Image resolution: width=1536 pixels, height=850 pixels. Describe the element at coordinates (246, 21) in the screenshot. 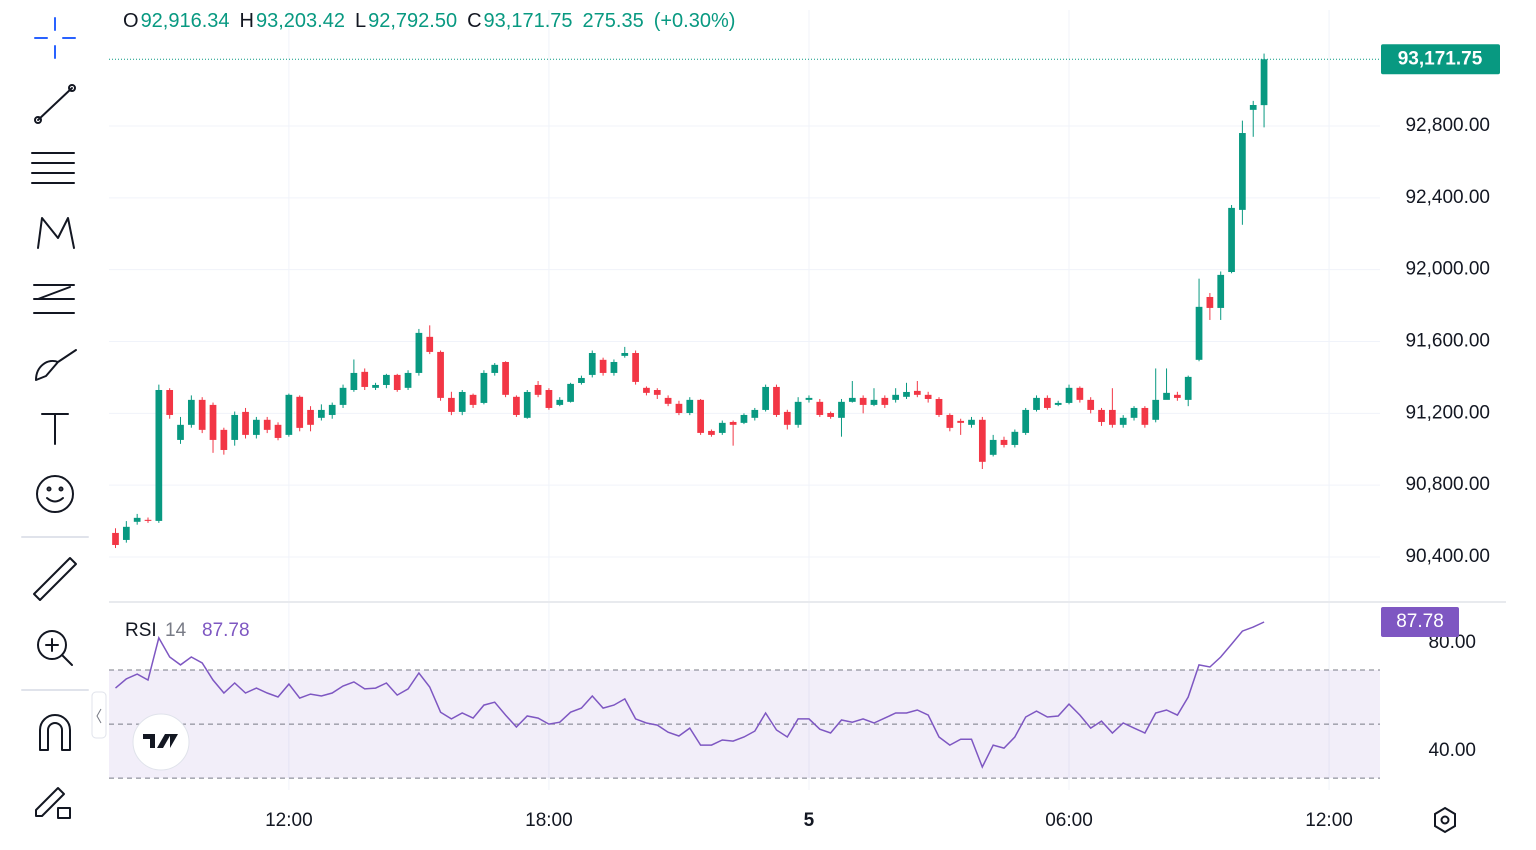

I see `ohlc-key: H` at that location.